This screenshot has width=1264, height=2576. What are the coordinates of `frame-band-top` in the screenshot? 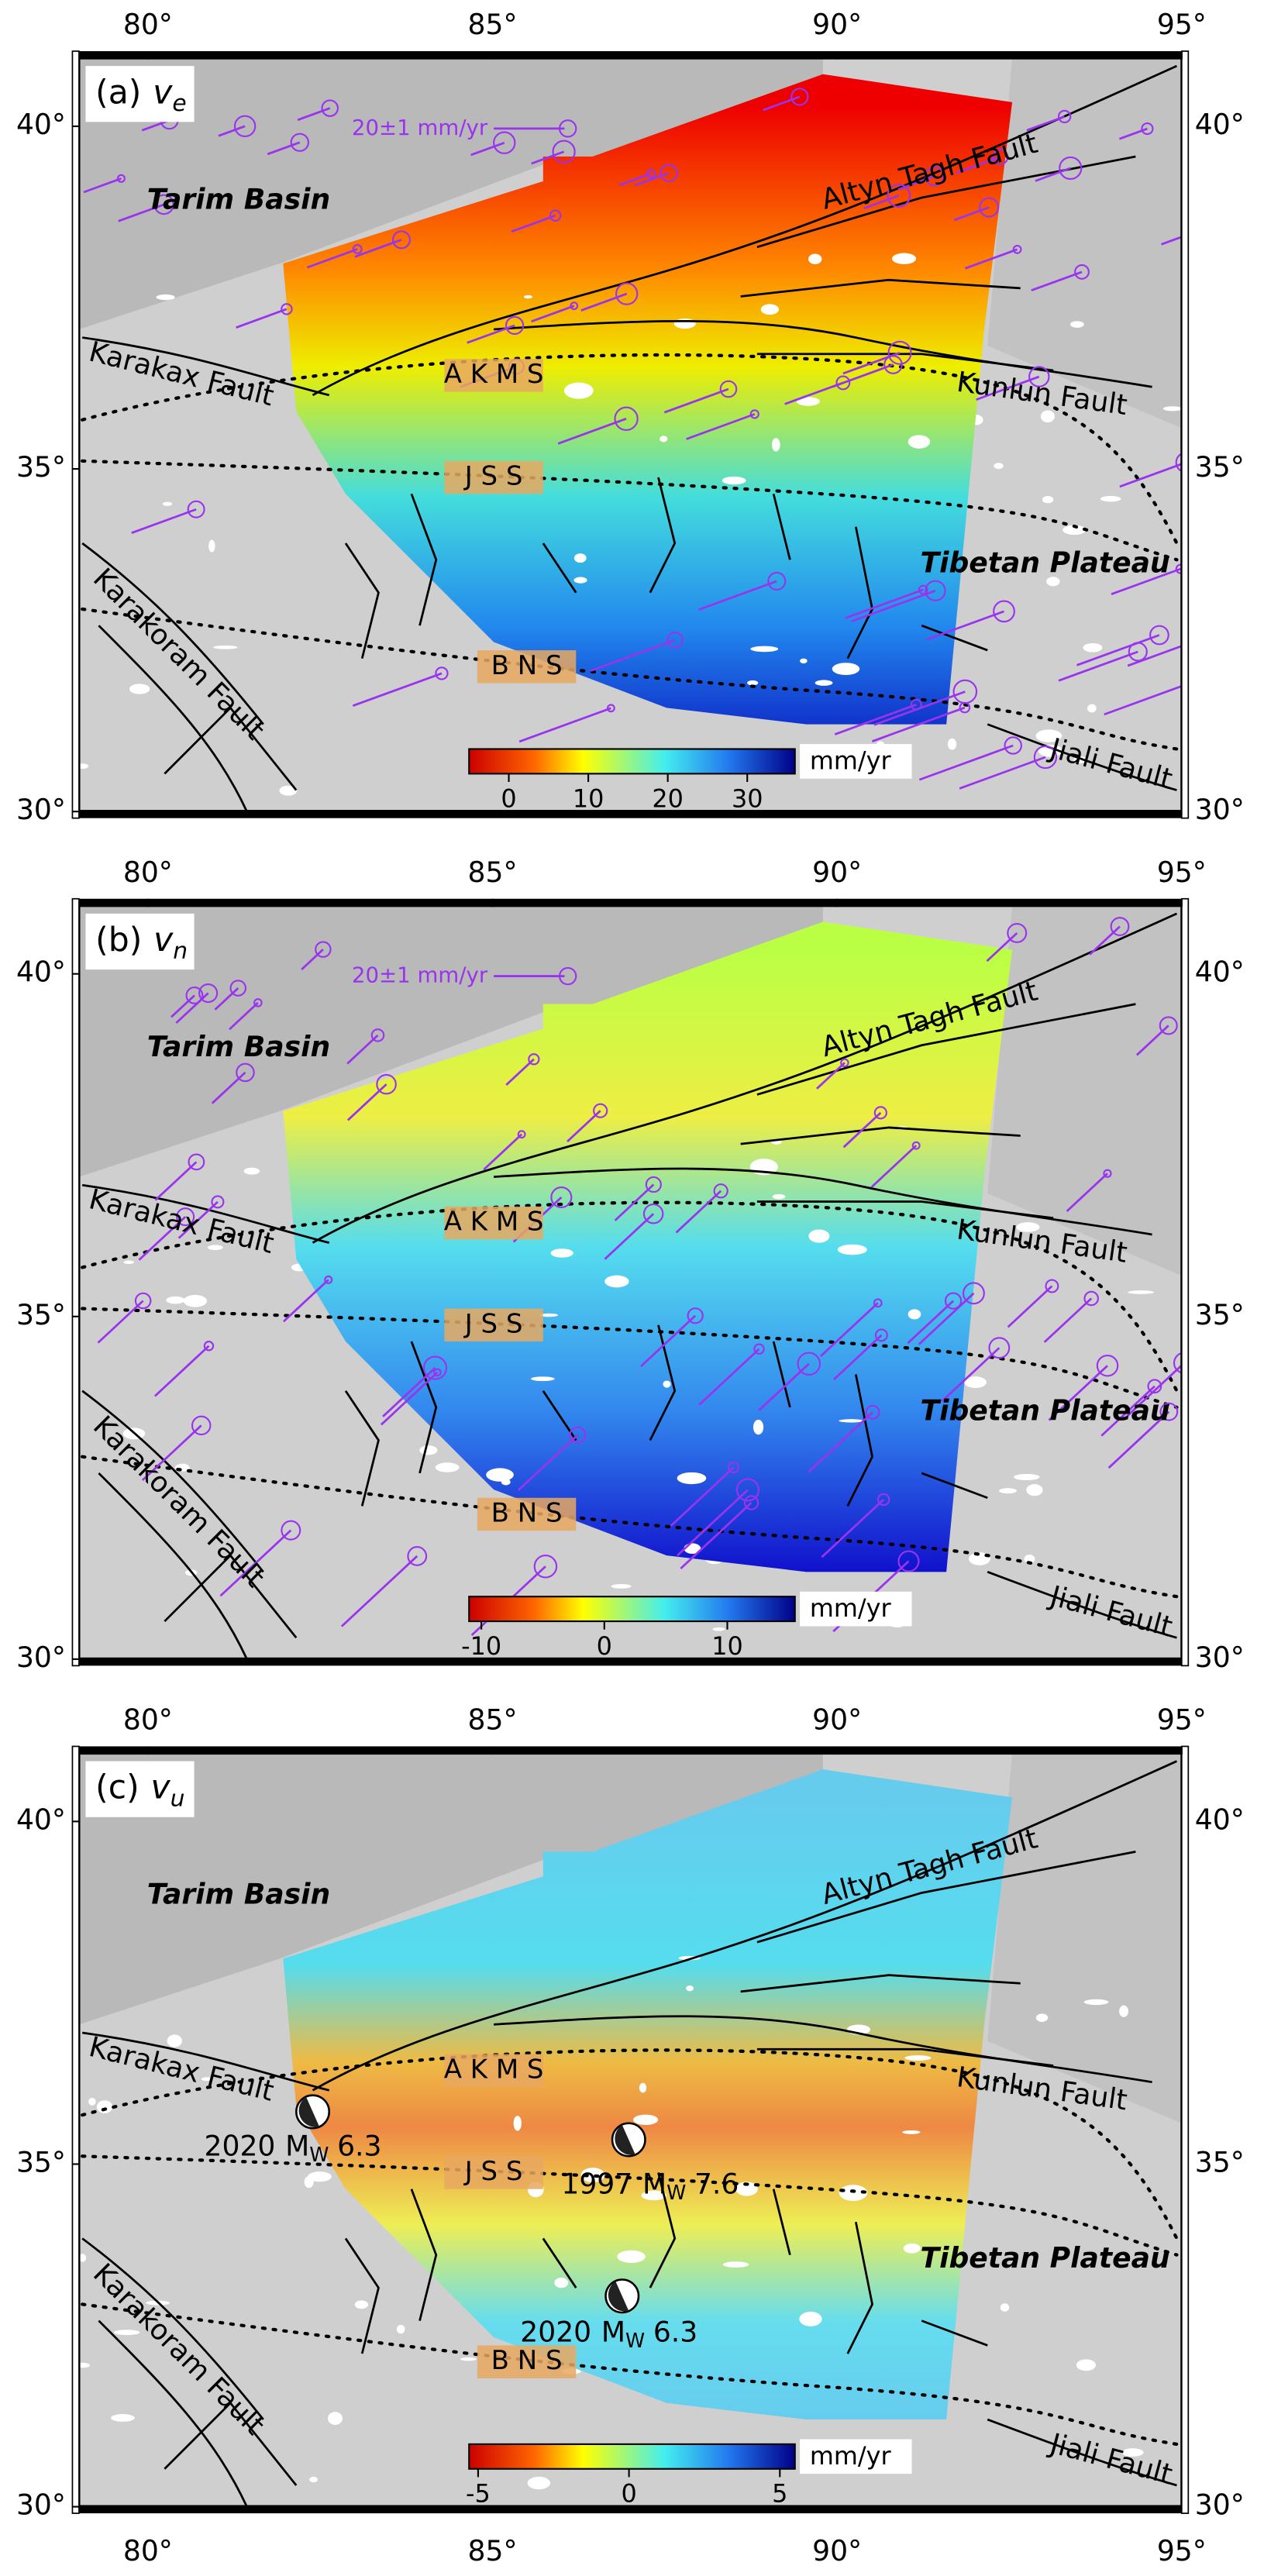 It's located at (630, 55).